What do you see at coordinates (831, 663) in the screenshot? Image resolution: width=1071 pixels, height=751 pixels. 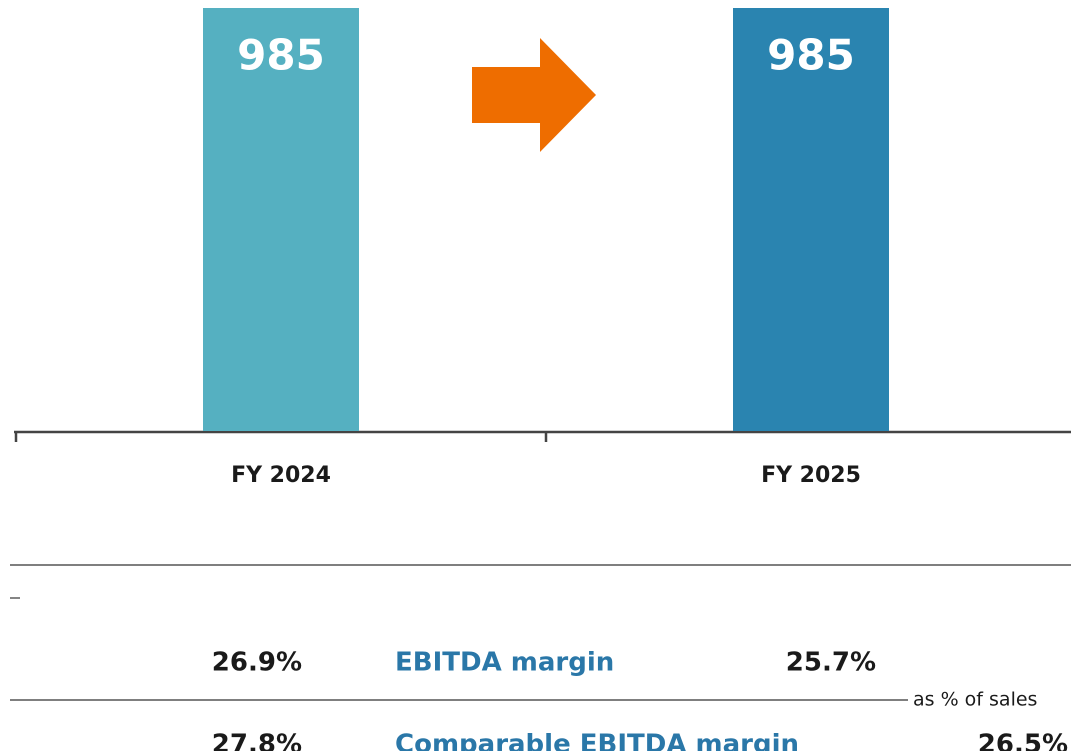 I see `margin-value: 25.7%` at bounding box center [831, 663].